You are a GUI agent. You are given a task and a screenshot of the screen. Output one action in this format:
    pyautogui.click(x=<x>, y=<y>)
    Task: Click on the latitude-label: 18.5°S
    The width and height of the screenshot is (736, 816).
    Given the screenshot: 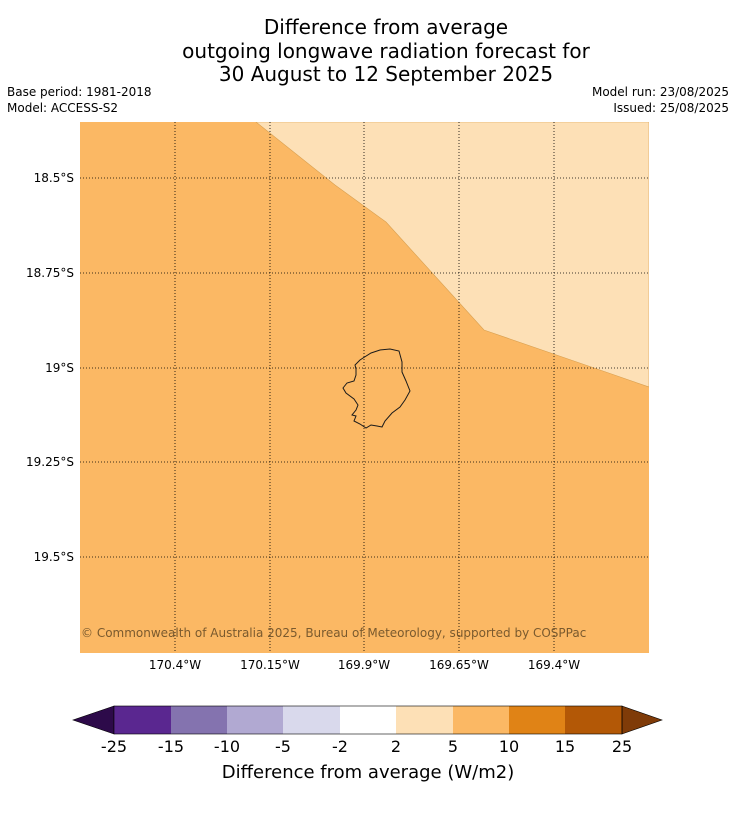 What is the action you would take?
    pyautogui.click(x=53, y=178)
    